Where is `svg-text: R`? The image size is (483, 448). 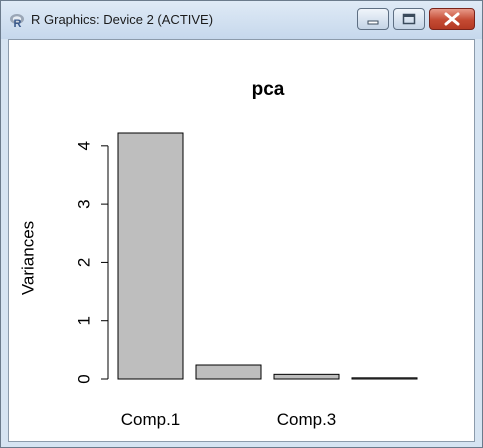
svg-text: R is located at coordinates (18, 23).